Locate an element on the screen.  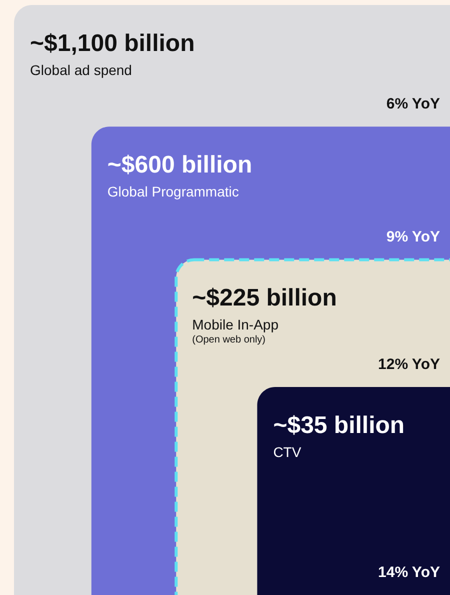
category-label: Global ad spend is located at coordinates (81, 70).